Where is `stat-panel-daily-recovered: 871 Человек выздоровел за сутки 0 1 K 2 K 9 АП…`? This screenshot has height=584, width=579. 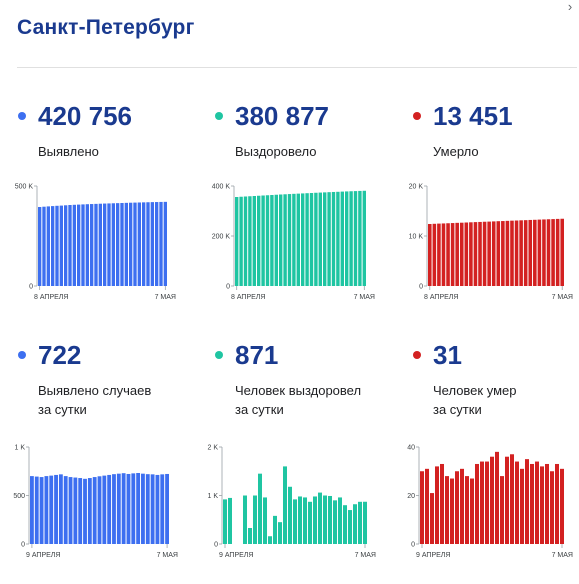 stat-panel-daily-recovered: 871 Человек выздоровел за сутки 0 1 K 2 K 9 АП… is located at coordinates (306, 461).